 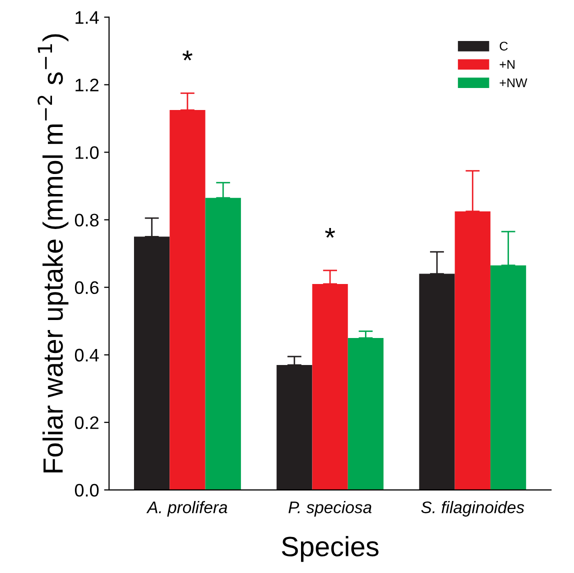 What do you see at coordinates (472, 509) in the screenshot?
I see `x-tick-label: S. filaginoides` at bounding box center [472, 509].